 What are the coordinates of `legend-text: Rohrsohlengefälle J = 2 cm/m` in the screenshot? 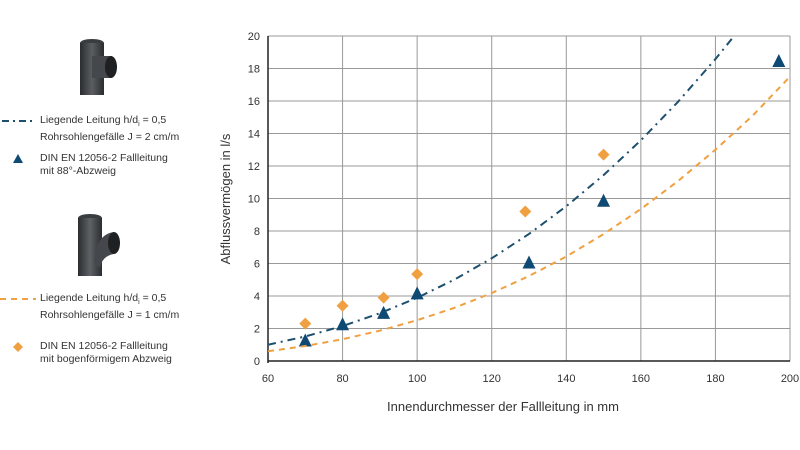 It's located at (110, 137).